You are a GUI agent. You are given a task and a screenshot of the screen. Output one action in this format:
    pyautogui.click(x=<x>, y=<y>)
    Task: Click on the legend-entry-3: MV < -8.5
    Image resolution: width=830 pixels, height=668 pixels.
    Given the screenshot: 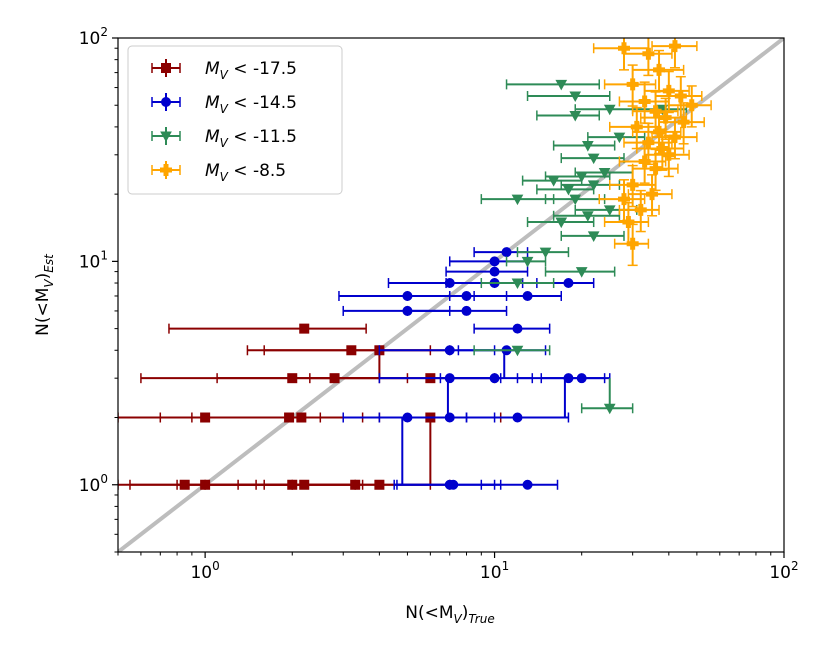 What is the action you would take?
    pyautogui.click(x=218, y=172)
    